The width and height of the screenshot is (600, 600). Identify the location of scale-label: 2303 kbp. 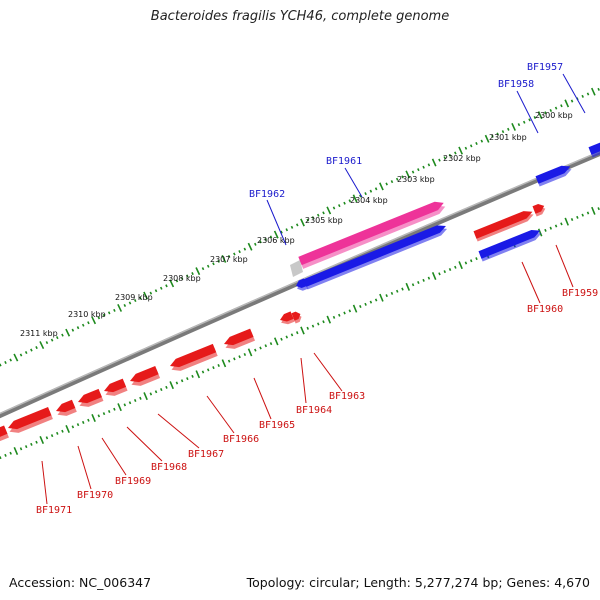
(416, 179).